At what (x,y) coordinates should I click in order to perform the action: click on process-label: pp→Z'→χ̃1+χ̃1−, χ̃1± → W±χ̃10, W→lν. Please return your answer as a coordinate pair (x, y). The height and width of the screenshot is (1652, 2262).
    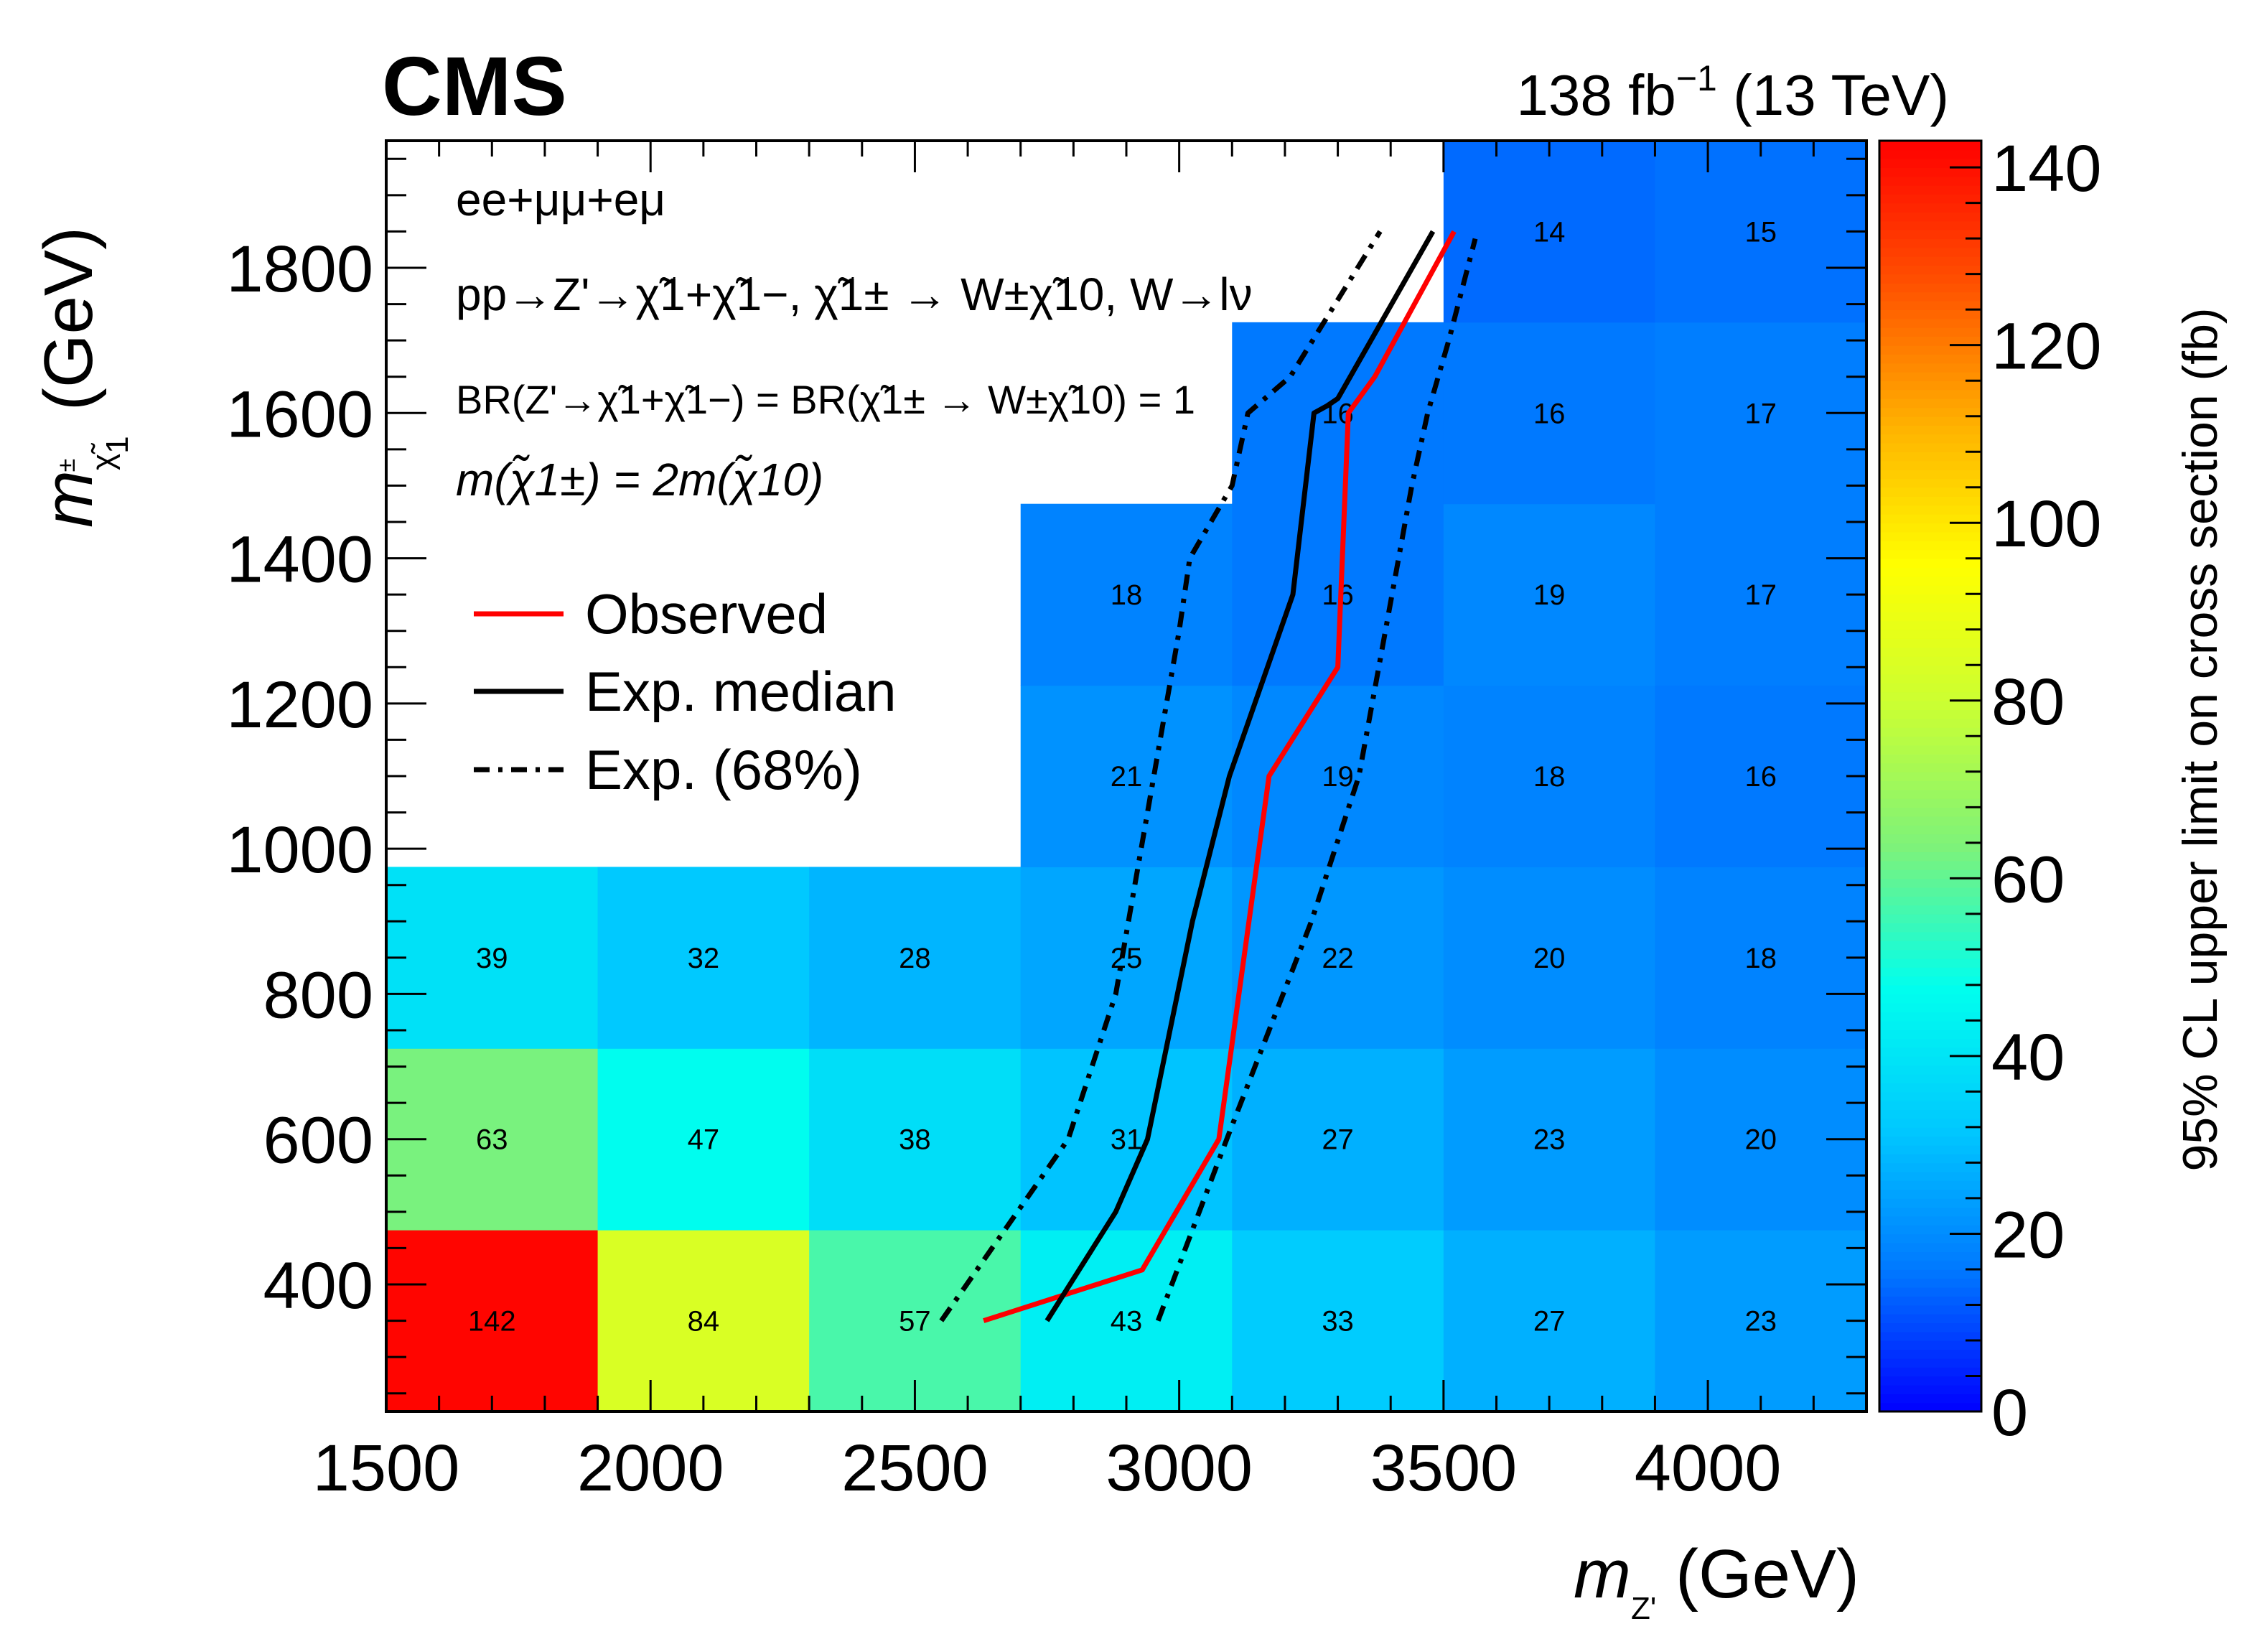
    Looking at the image, I should click on (854, 294).